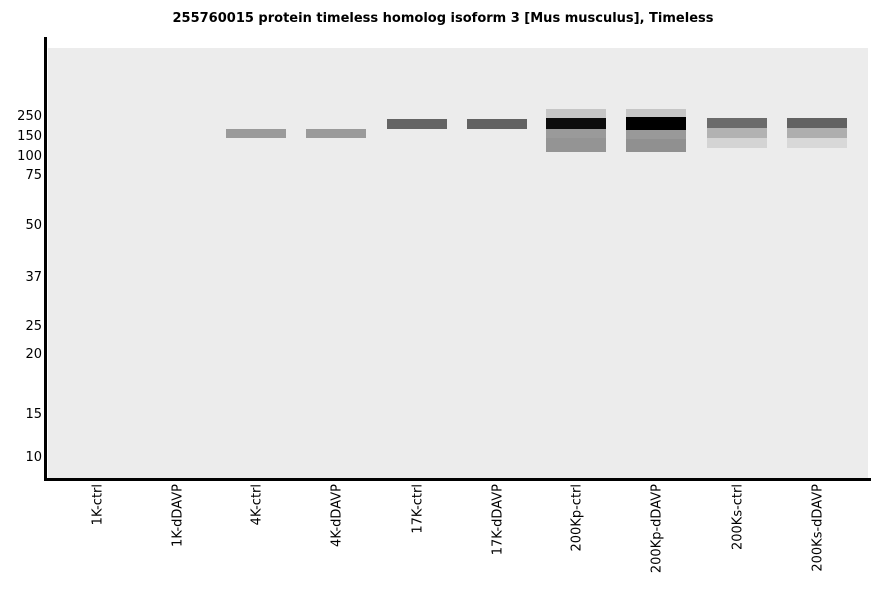 The height and width of the screenshot is (595, 886). Describe the element at coordinates (418, 509) in the screenshot. I see `lane-label: 17K-ctrl` at that location.